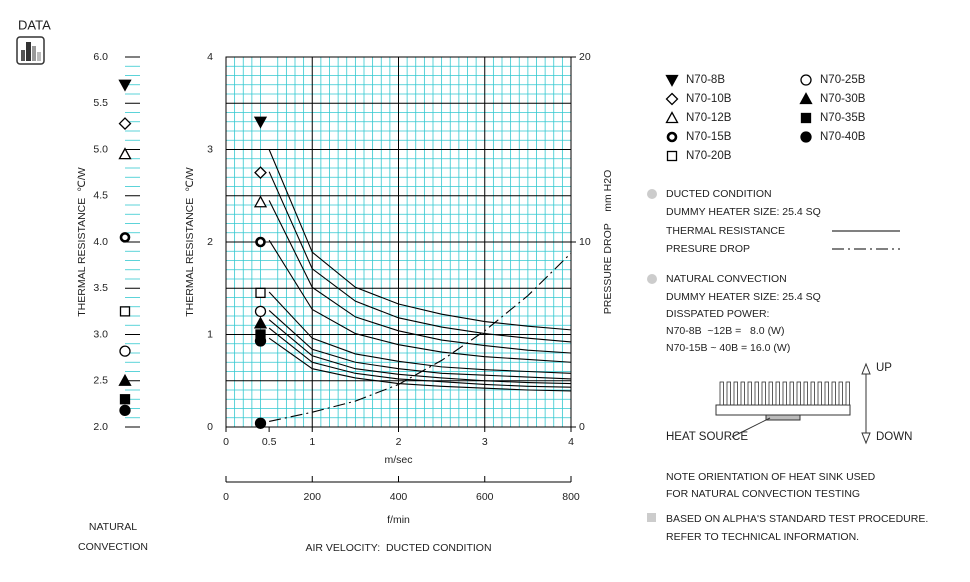 The image size is (970, 582). Describe the element at coordinates (709, 137) in the screenshot. I see `legend-label: N70-15B` at that location.